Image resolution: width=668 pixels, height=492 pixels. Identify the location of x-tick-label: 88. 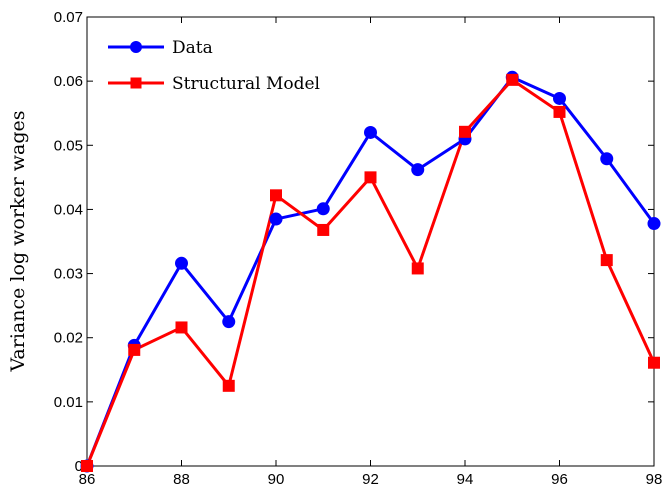
(181, 479).